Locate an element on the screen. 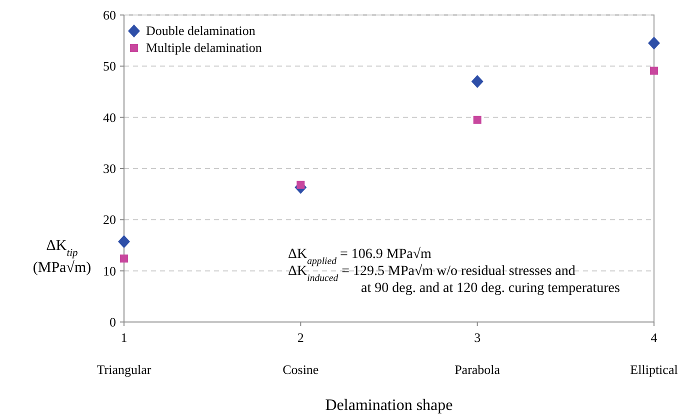 This screenshot has width=694, height=417. text: 4 is located at coordinates (654, 337).